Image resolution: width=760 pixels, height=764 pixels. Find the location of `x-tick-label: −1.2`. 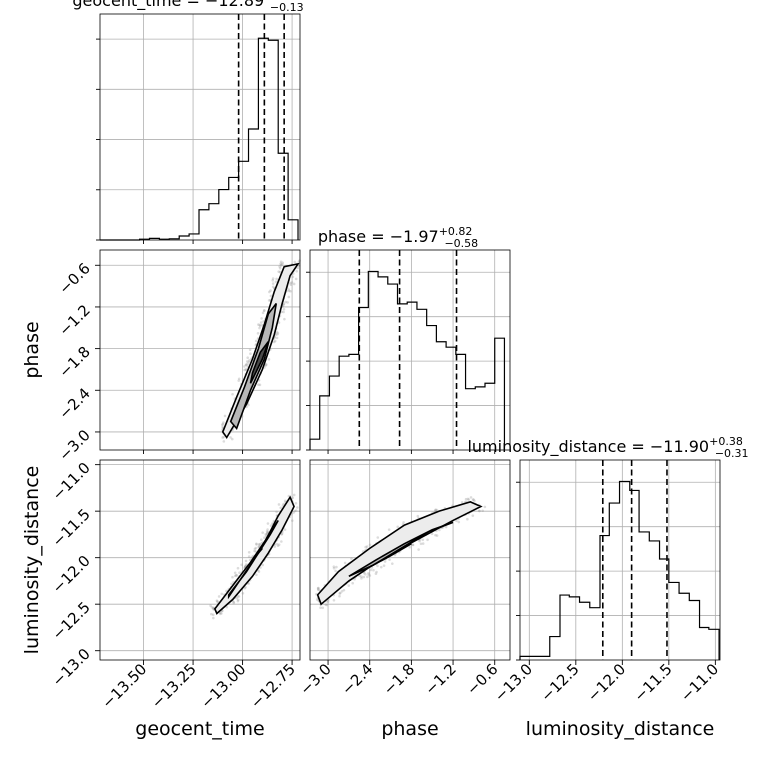

x-tick-label: −1.2 is located at coordinates (440, 679).